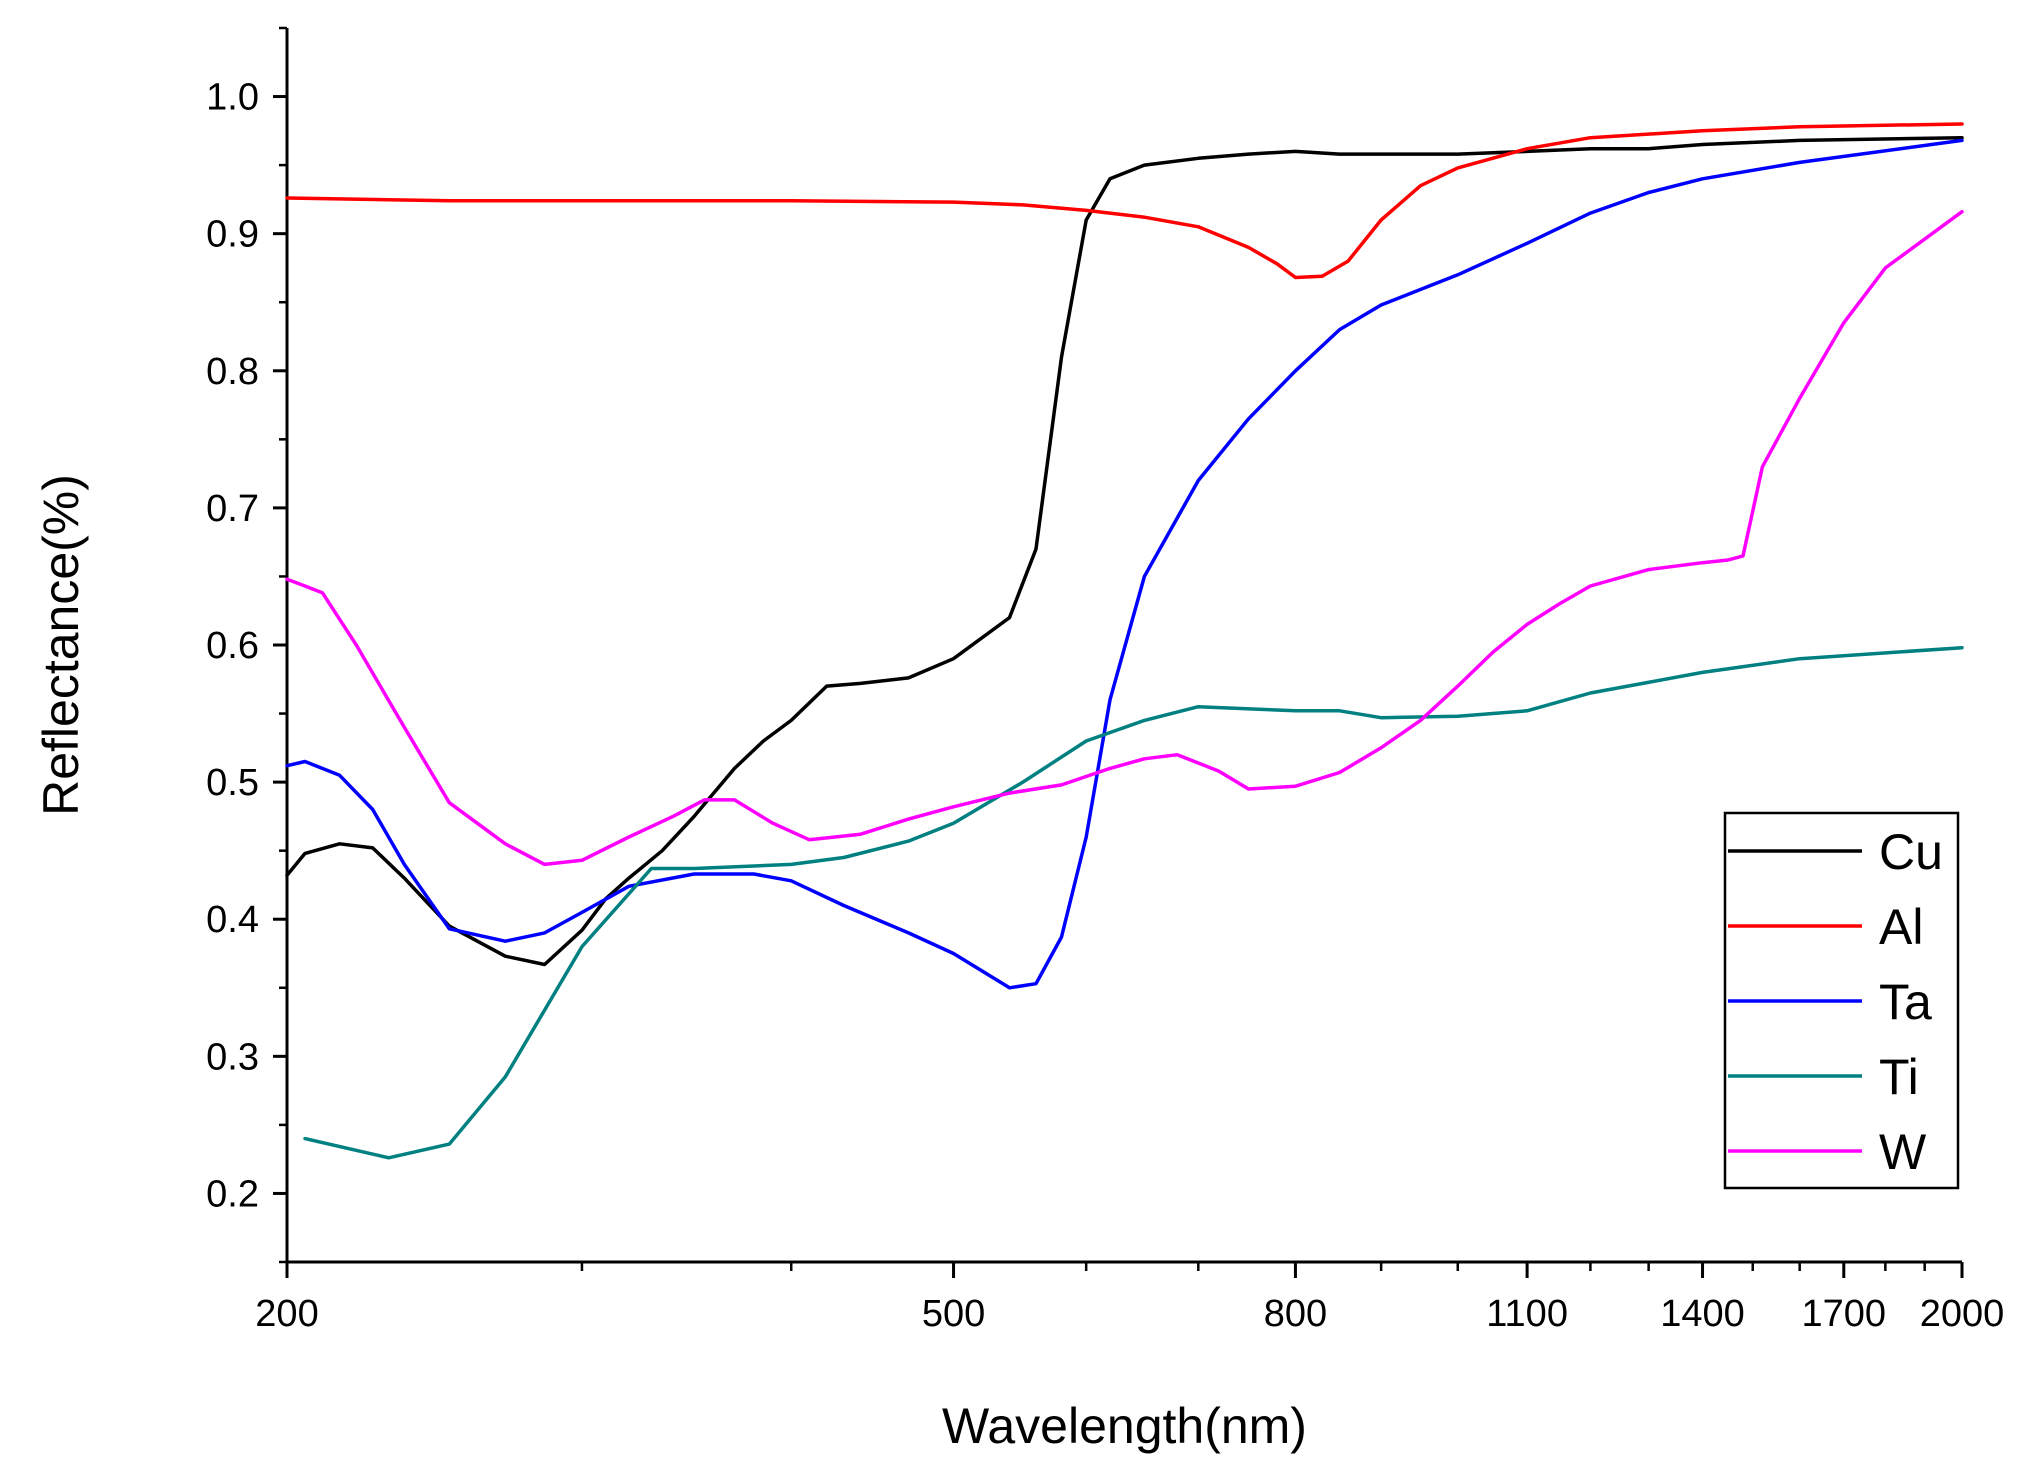 The height and width of the screenshot is (1474, 2039). Describe the element at coordinates (1962, 1314) in the screenshot. I see `x-tick-label: 2000` at that location.